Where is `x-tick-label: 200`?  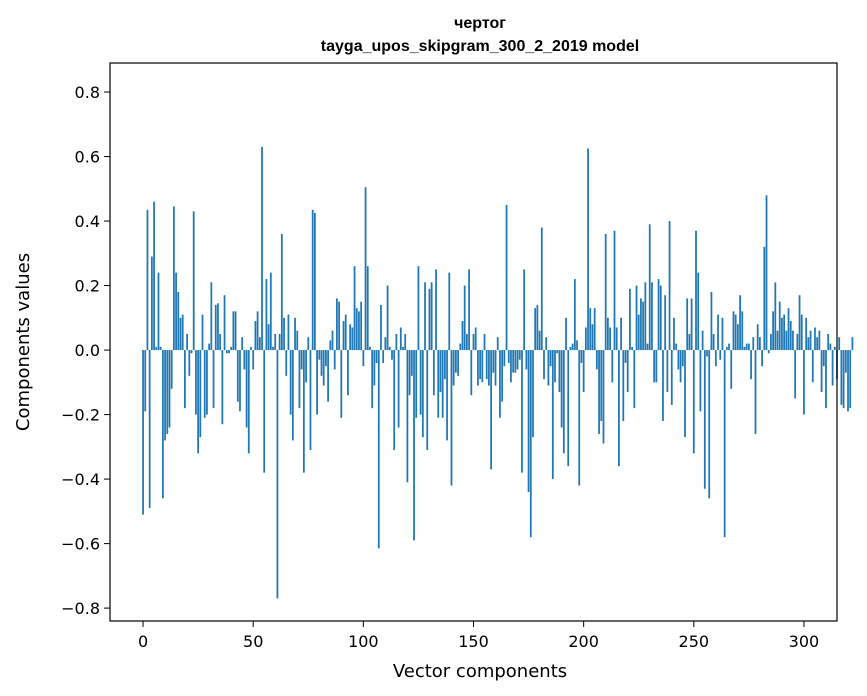 x-tick-label: 200 is located at coordinates (583, 641).